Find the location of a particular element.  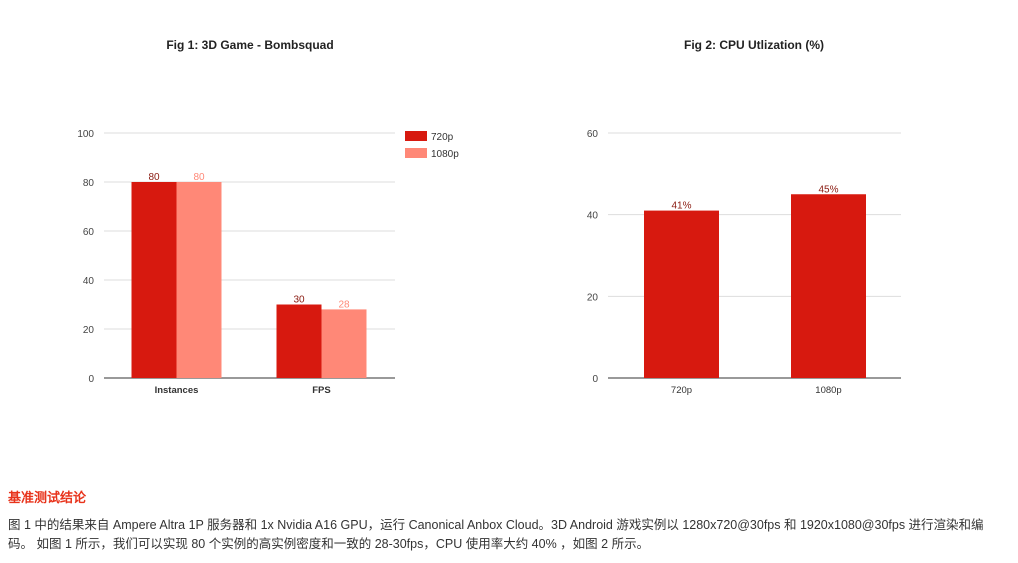

x-tick-label: Instances is located at coordinates (177, 390).